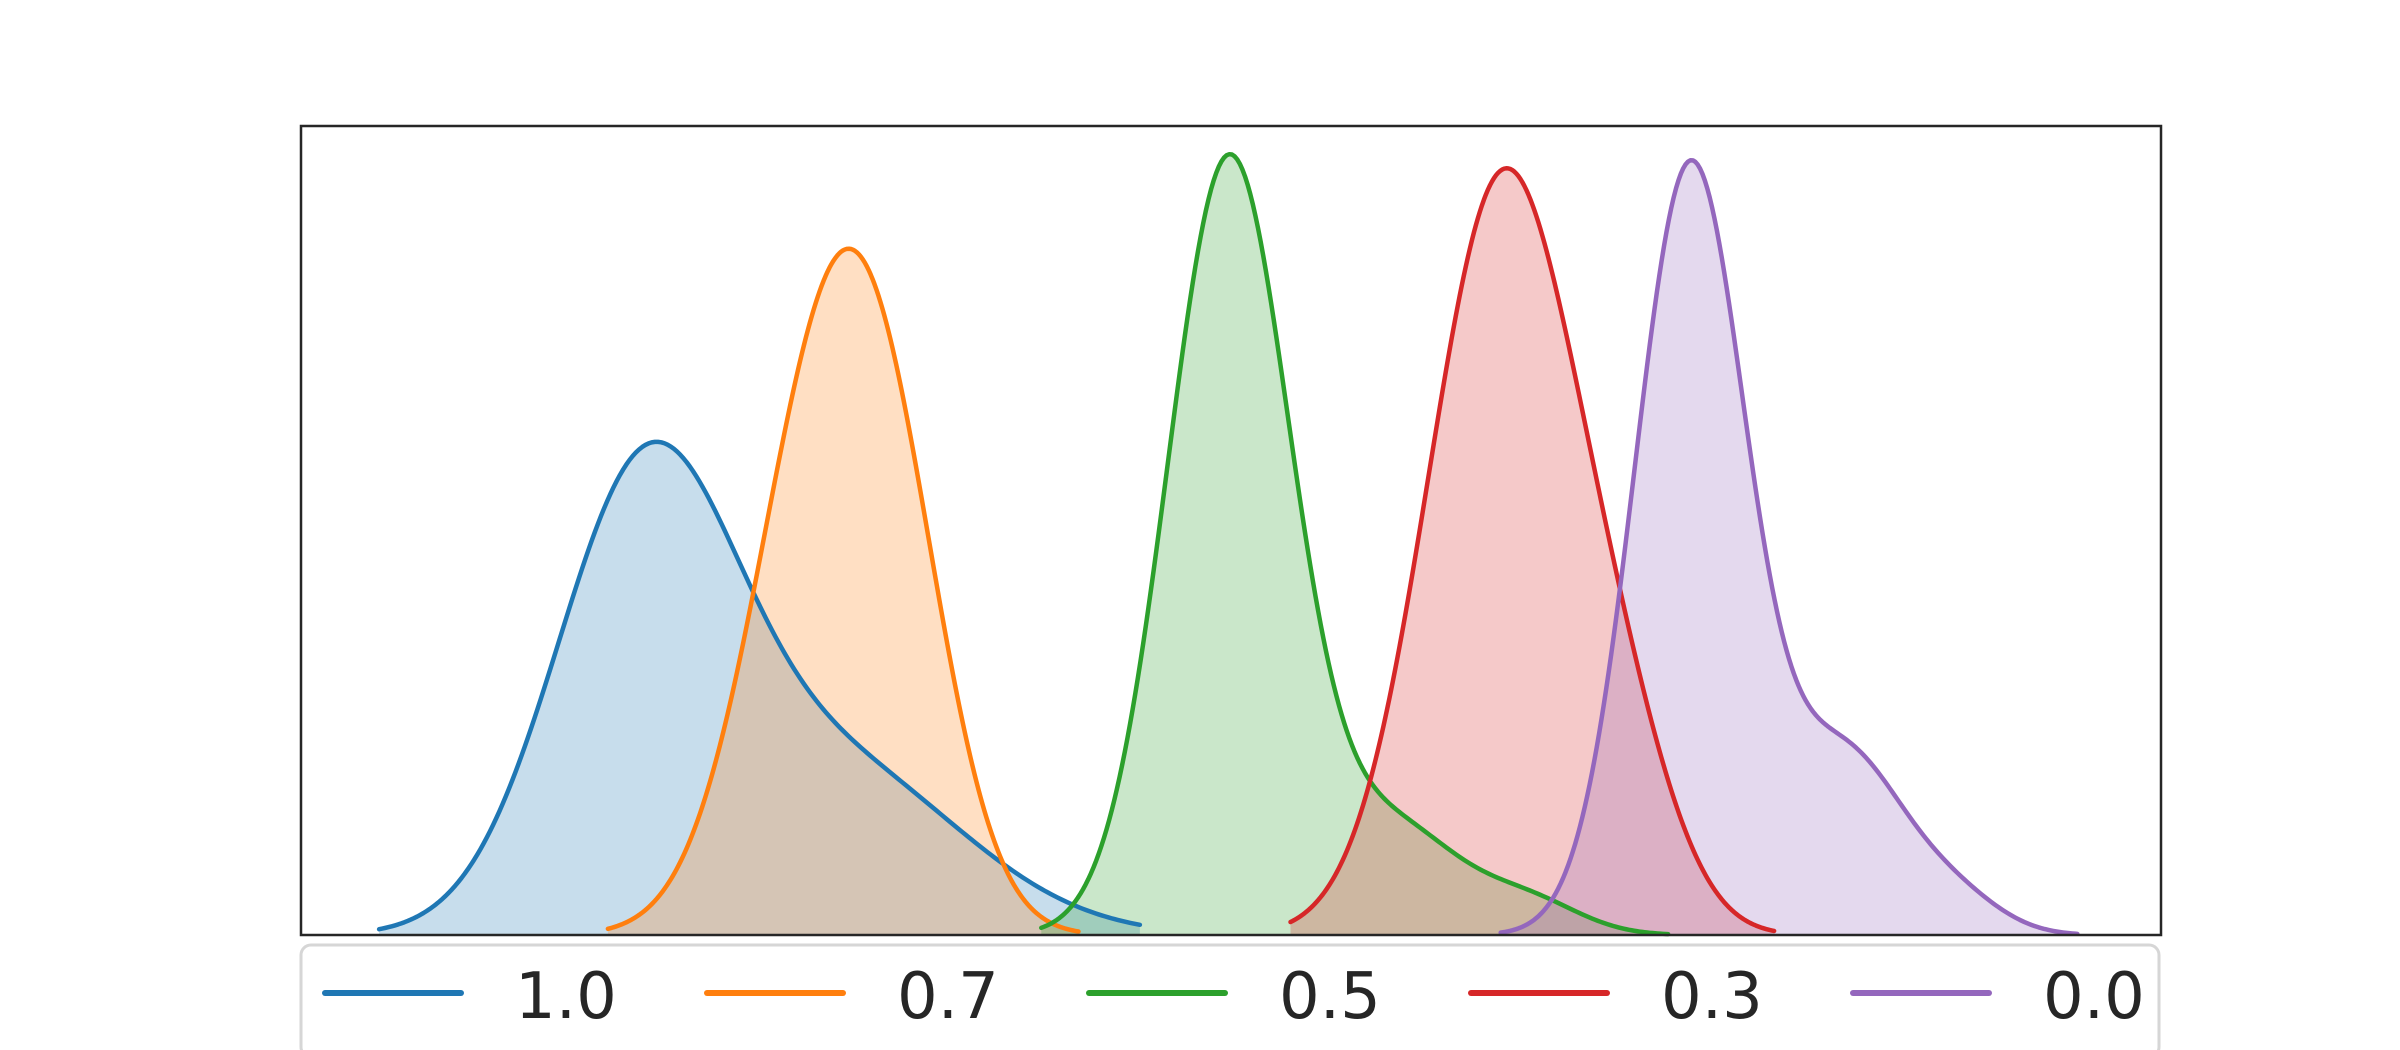 Image resolution: width=2400 pixels, height=1050 pixels. Describe the element at coordinates (851, 997) in the screenshot. I see `legend-entry-0-7: 0.7` at that location.